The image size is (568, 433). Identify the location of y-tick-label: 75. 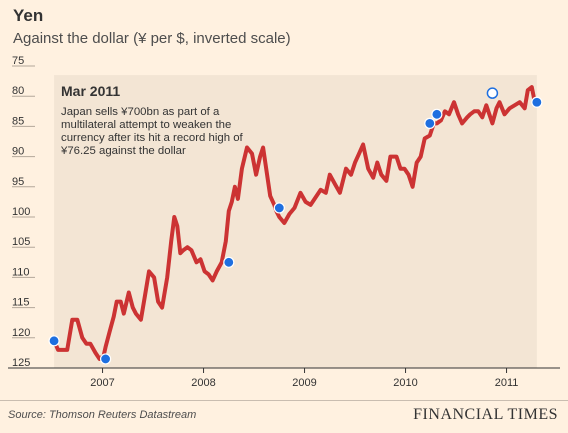
(18, 61).